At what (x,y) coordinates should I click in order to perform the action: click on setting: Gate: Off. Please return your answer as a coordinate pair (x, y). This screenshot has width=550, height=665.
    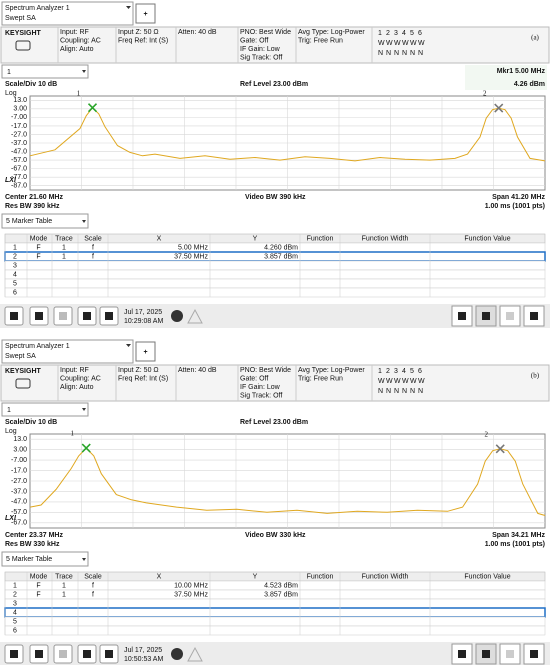
    Looking at the image, I should click on (254, 378).